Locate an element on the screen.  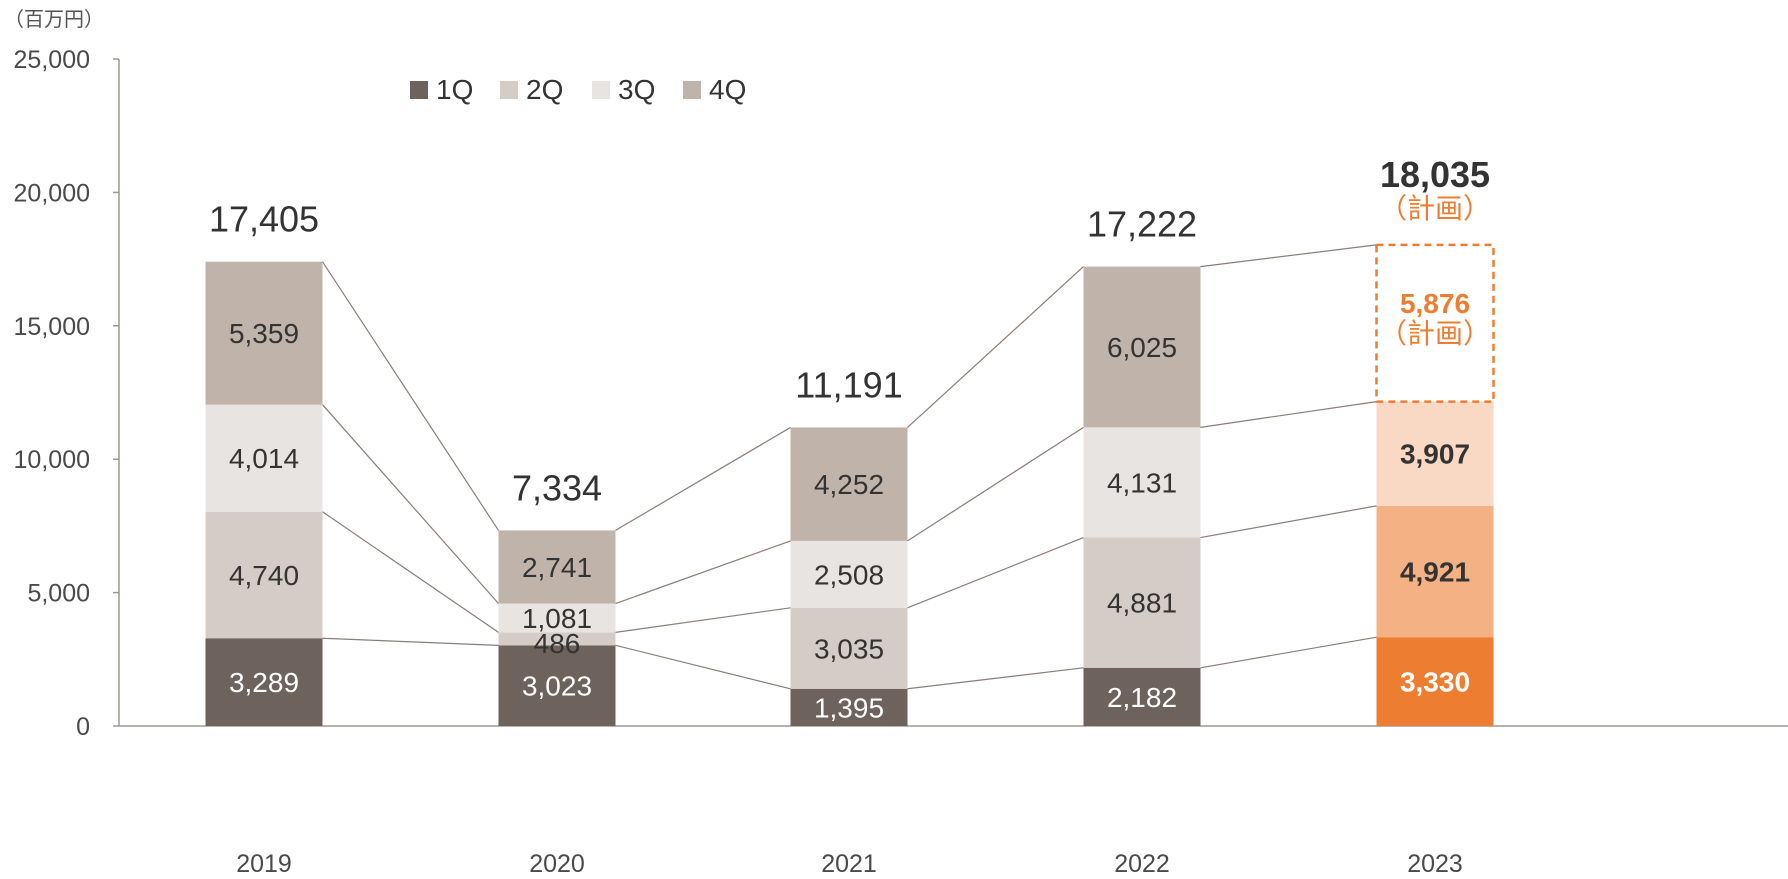
x-tick-label: 2021 is located at coordinates (849, 864).